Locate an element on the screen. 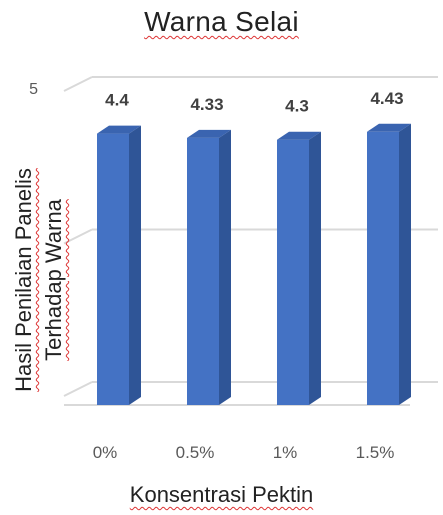 The height and width of the screenshot is (515, 443). x-tick-label: 1% is located at coordinates (285, 452).